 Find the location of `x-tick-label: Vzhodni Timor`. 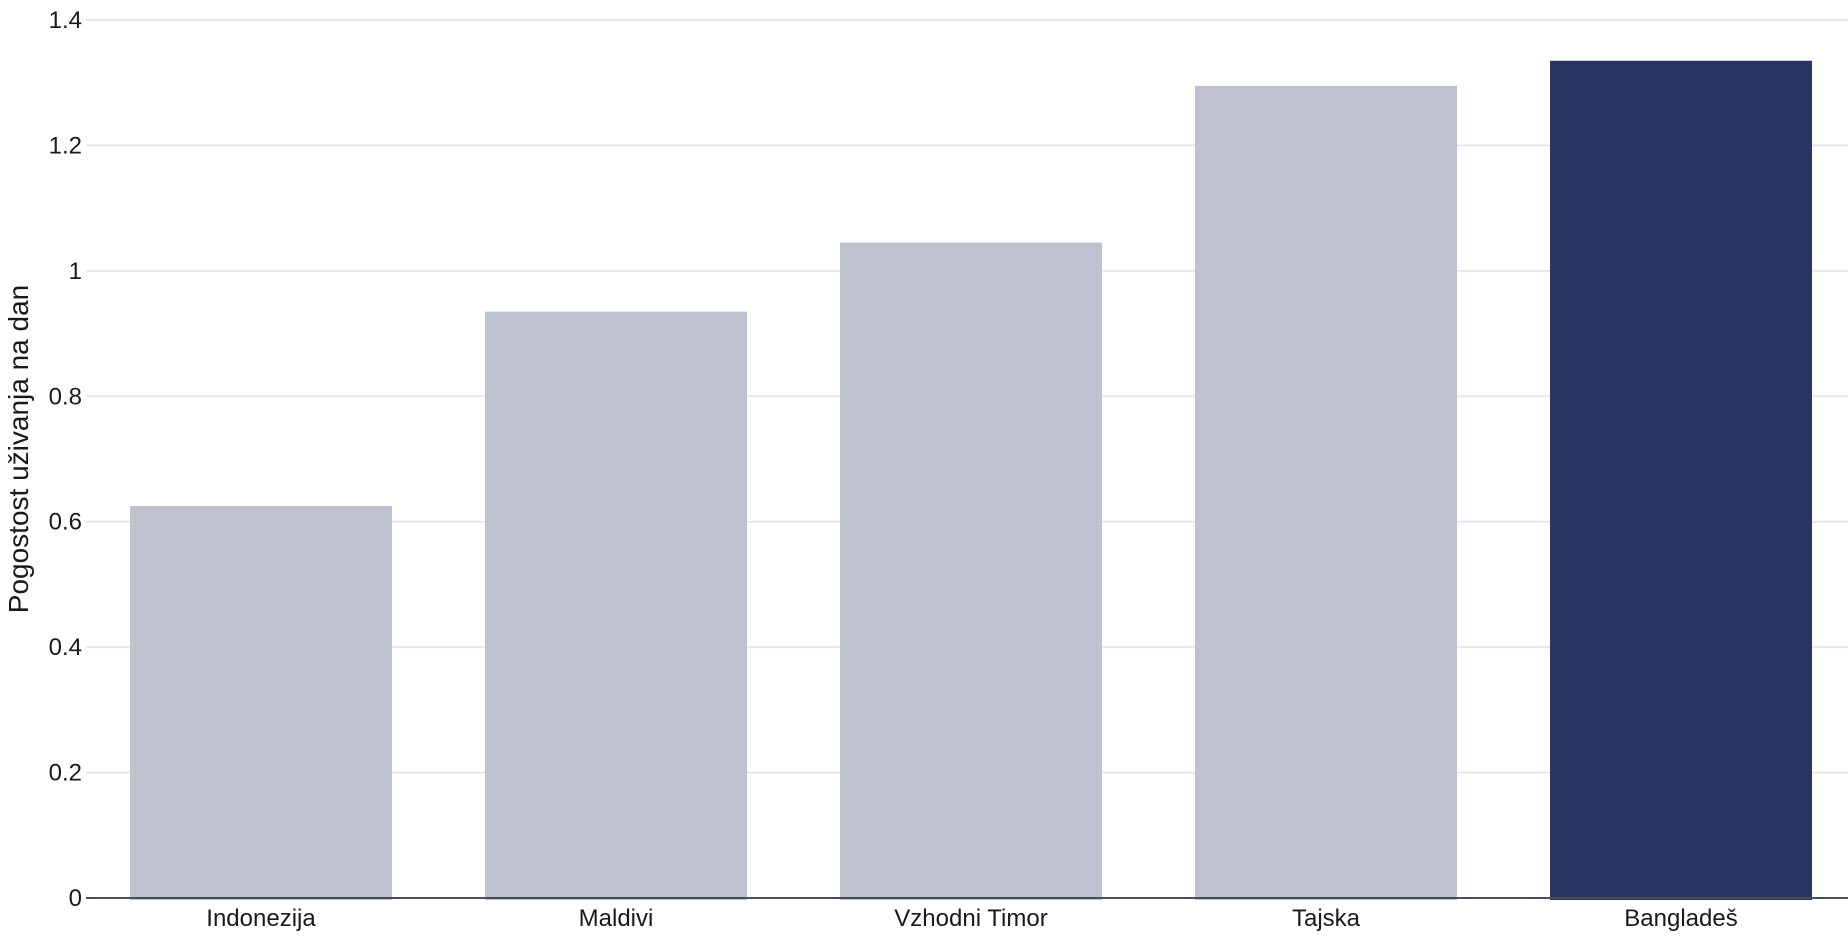

x-tick-label: Vzhodni Timor is located at coordinates (970, 918).